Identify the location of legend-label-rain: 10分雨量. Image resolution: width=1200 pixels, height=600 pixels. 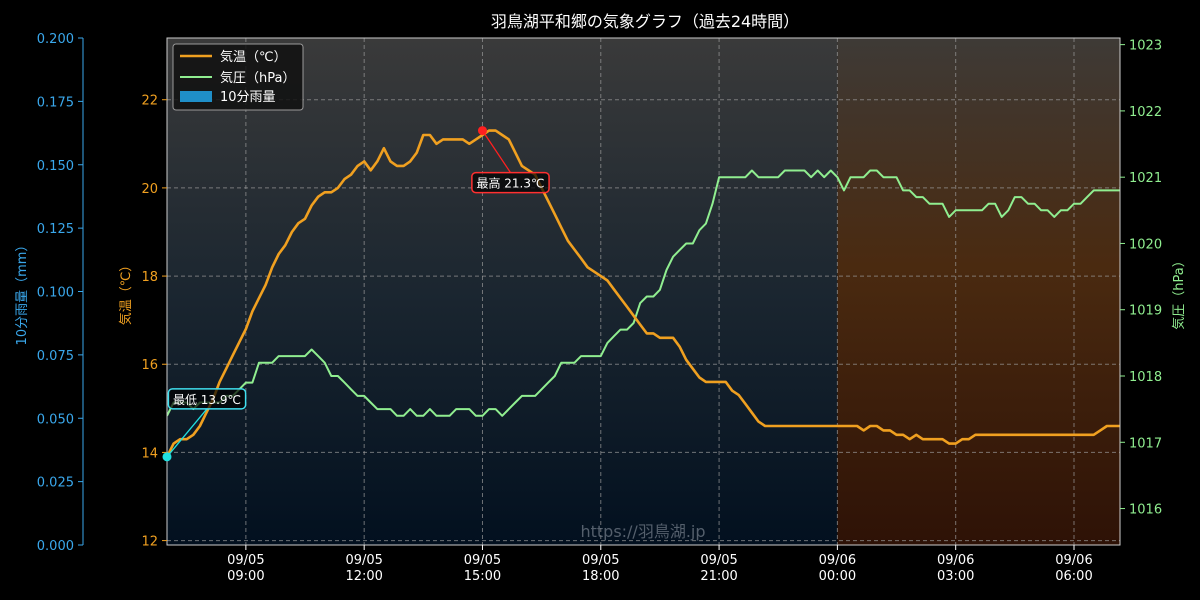
(248, 97).